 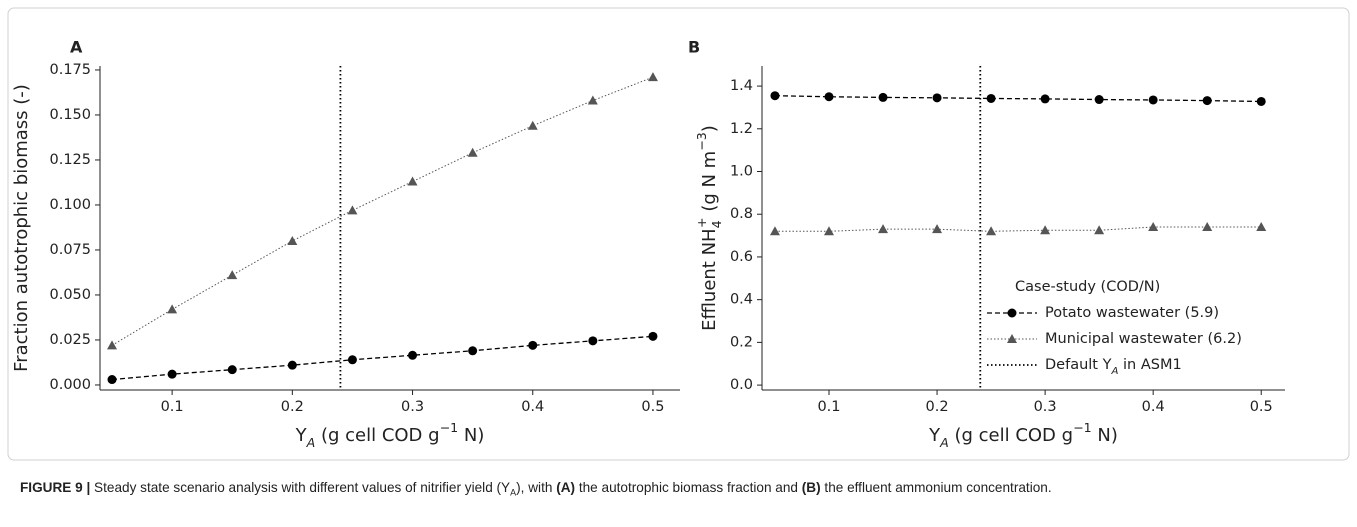 I want to click on legend-label: Potato wastewater (5.9), so click(x=1132, y=313).